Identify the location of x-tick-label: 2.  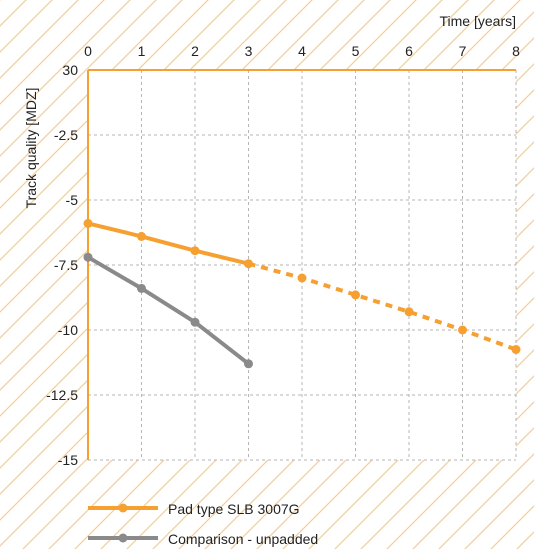
(195, 51).